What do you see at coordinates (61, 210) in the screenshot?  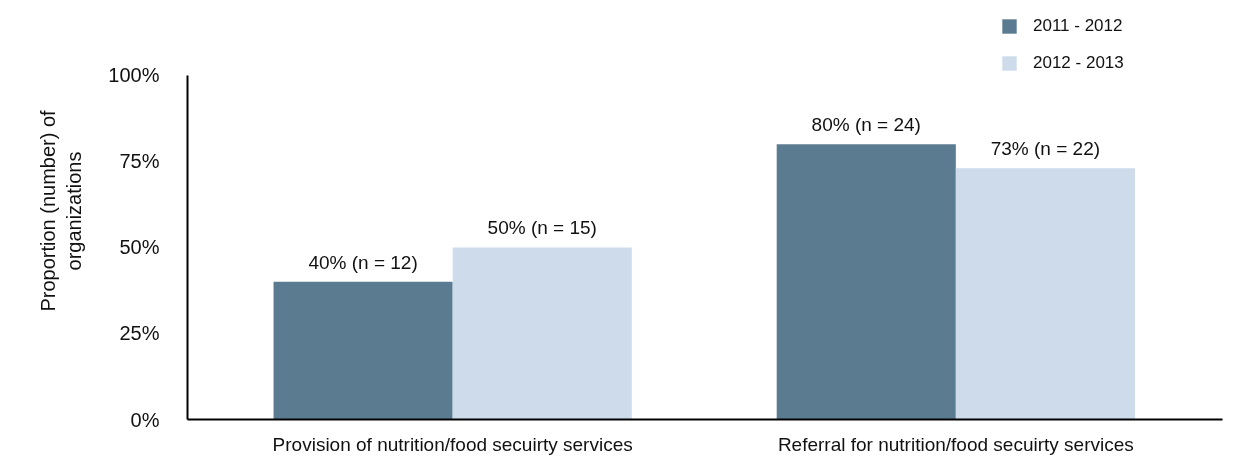 I see `y-axis-title: Proportion (number) of organizations` at bounding box center [61, 210].